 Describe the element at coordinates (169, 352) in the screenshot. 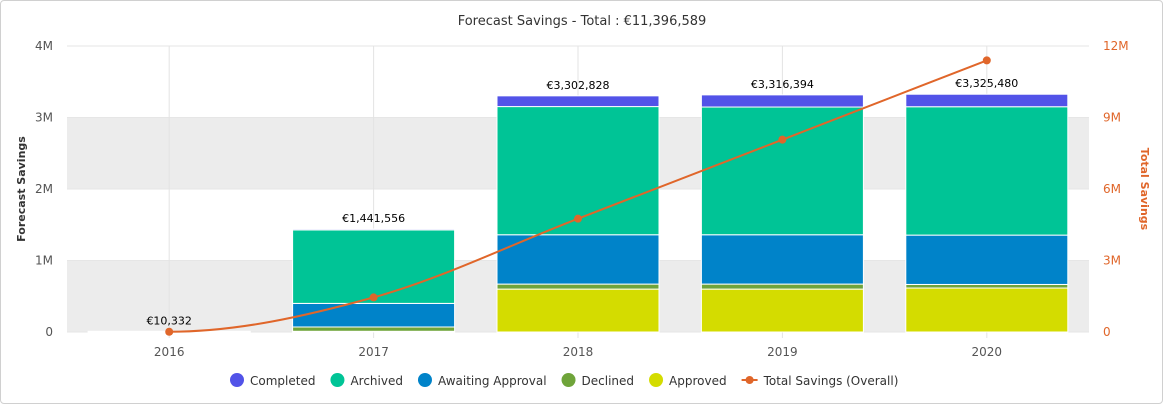

I see `x-tick-label: 2016` at that location.